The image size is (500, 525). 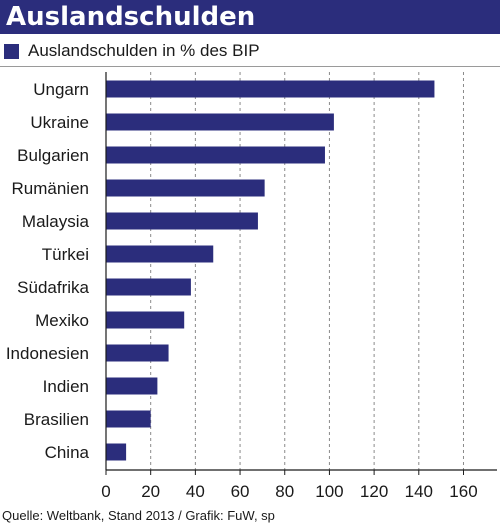 I want to click on category-label: Bulgarien, so click(x=53, y=155).